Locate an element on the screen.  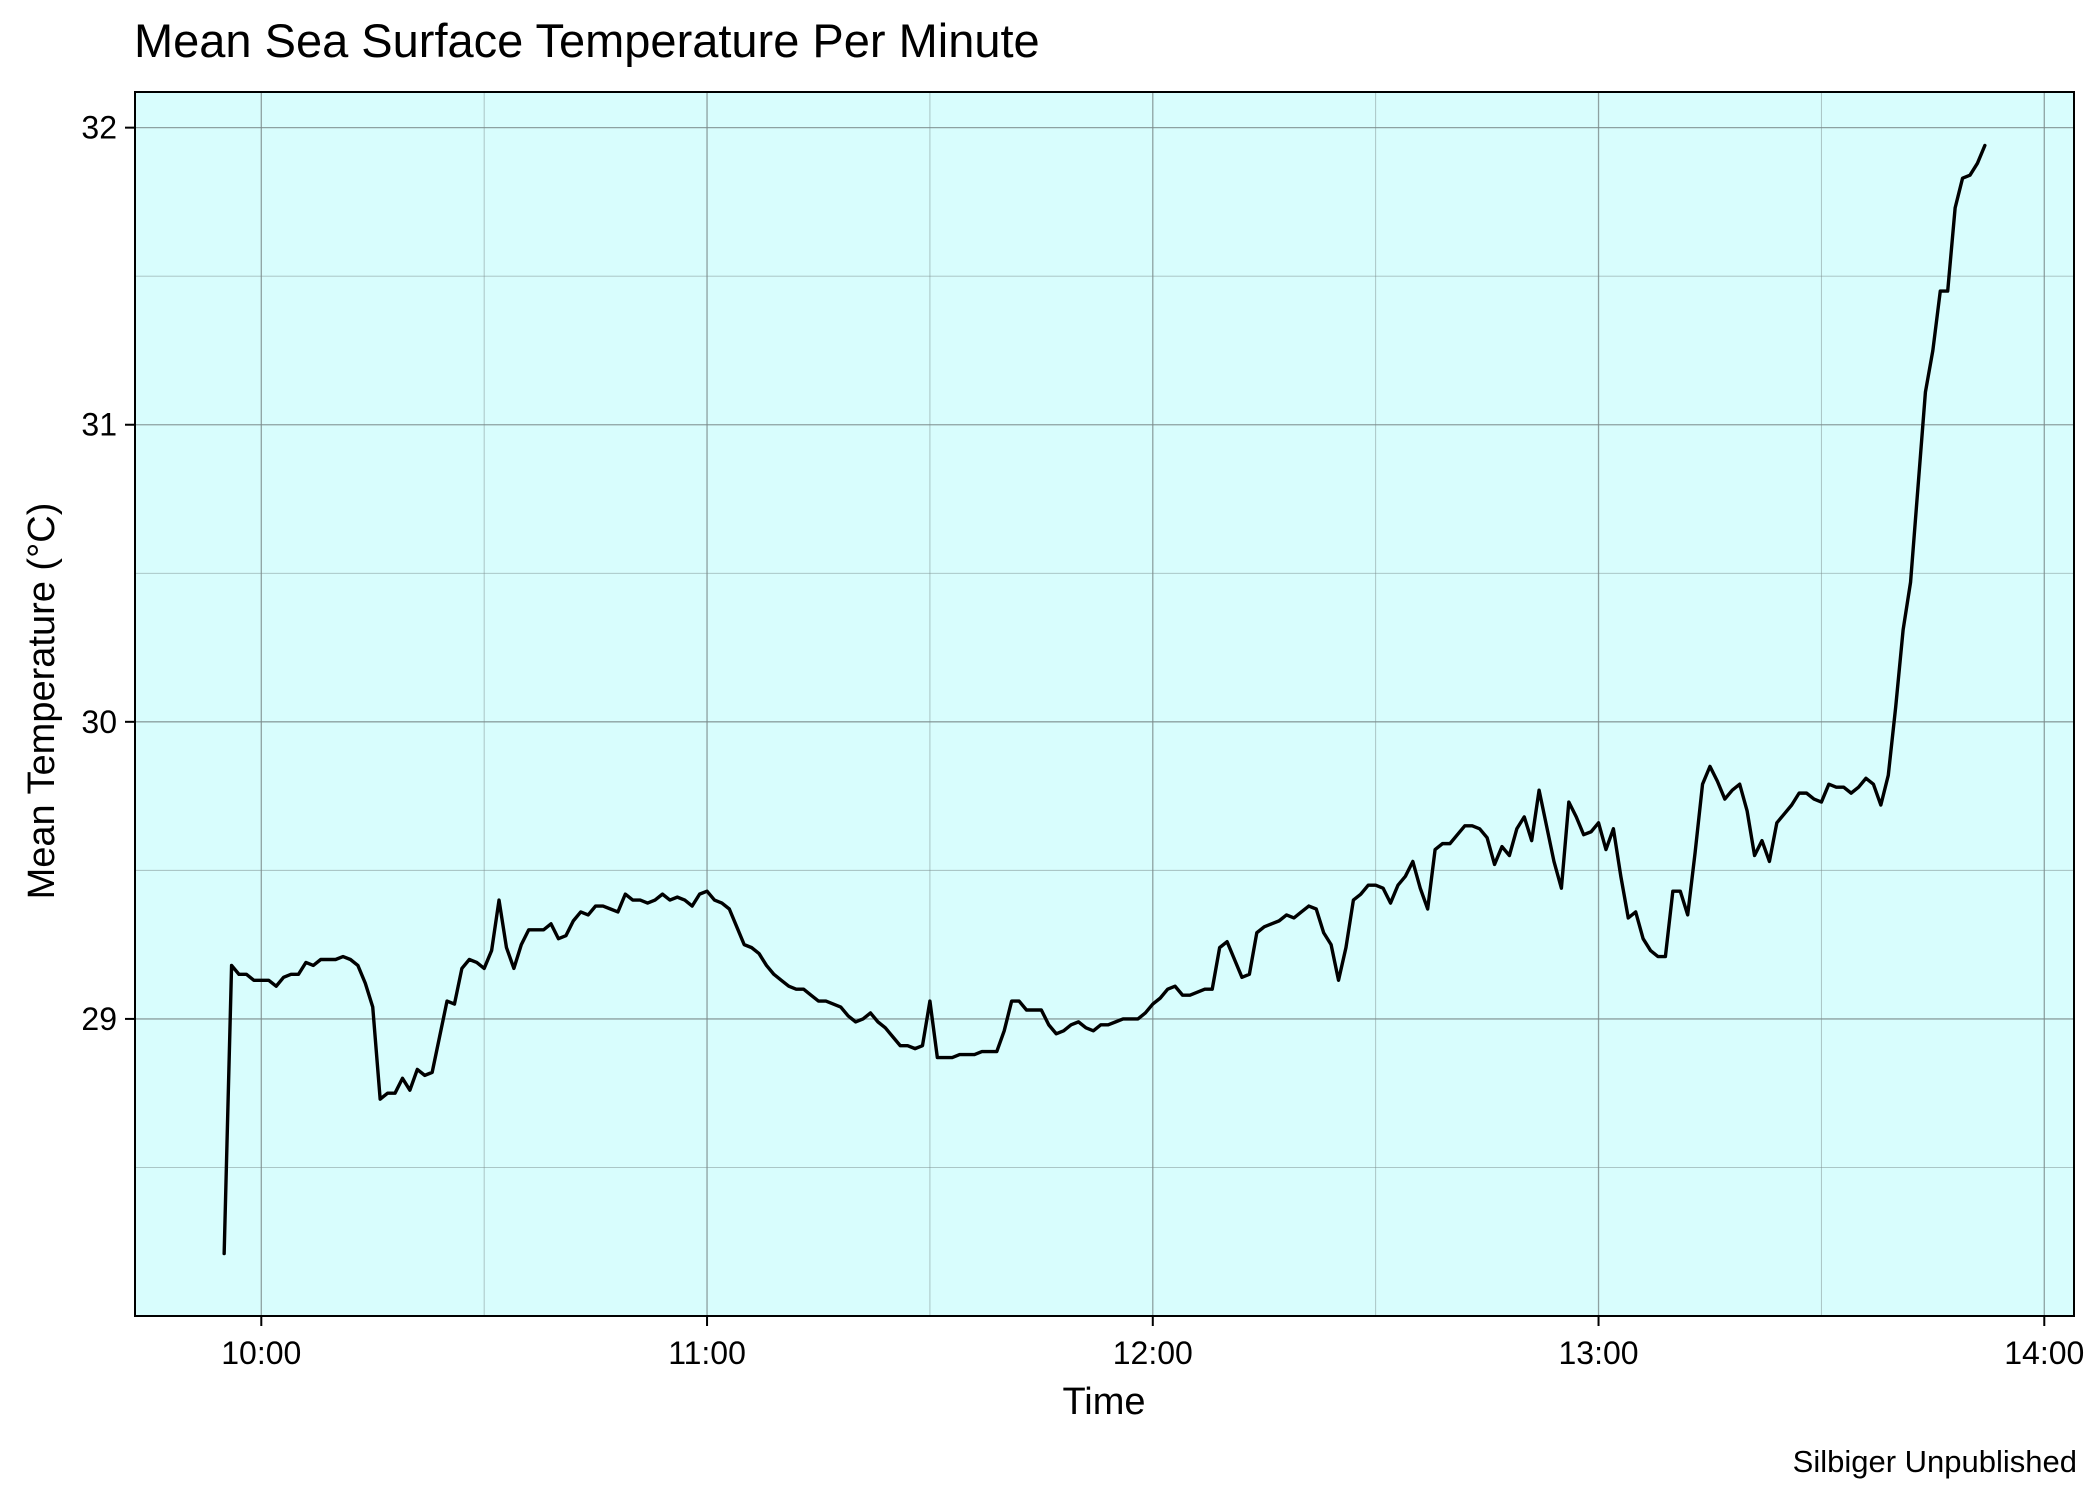
x-tick-label: 11:00 is located at coordinates (707, 1353).